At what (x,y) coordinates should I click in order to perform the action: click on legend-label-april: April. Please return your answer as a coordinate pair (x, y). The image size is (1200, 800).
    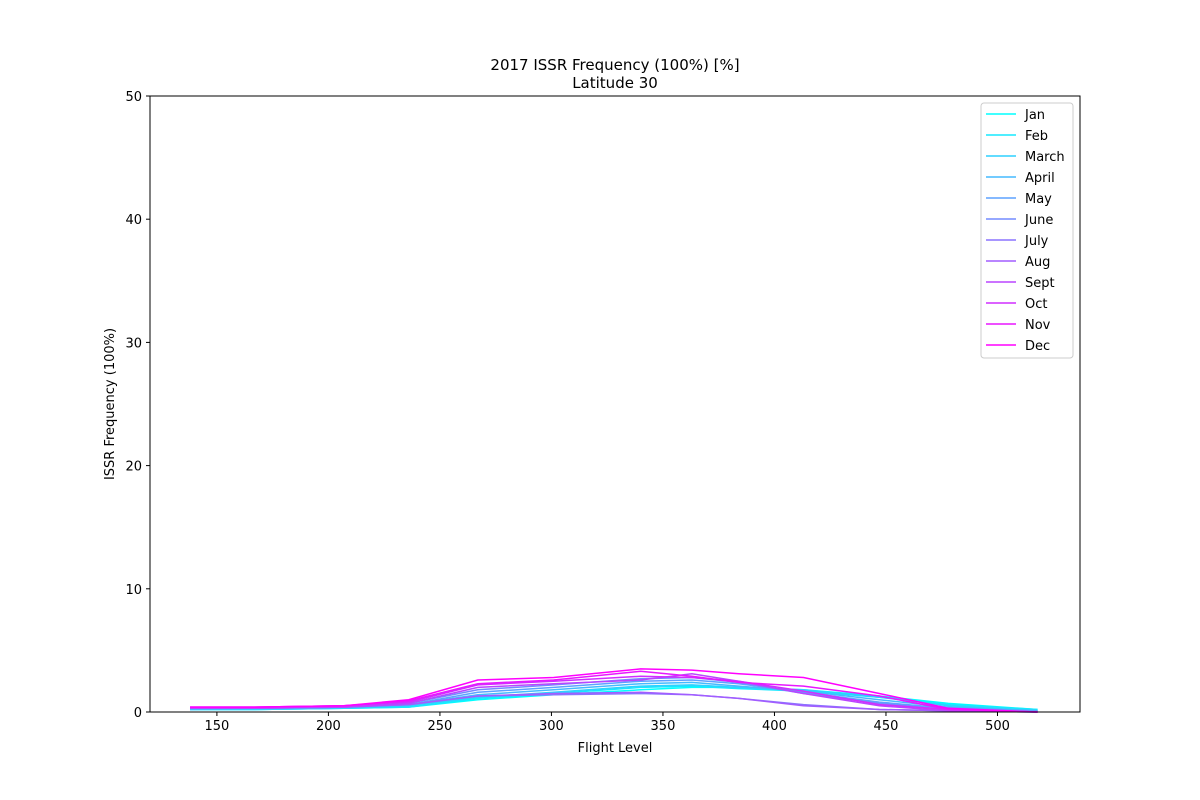
    Looking at the image, I should click on (1040, 178).